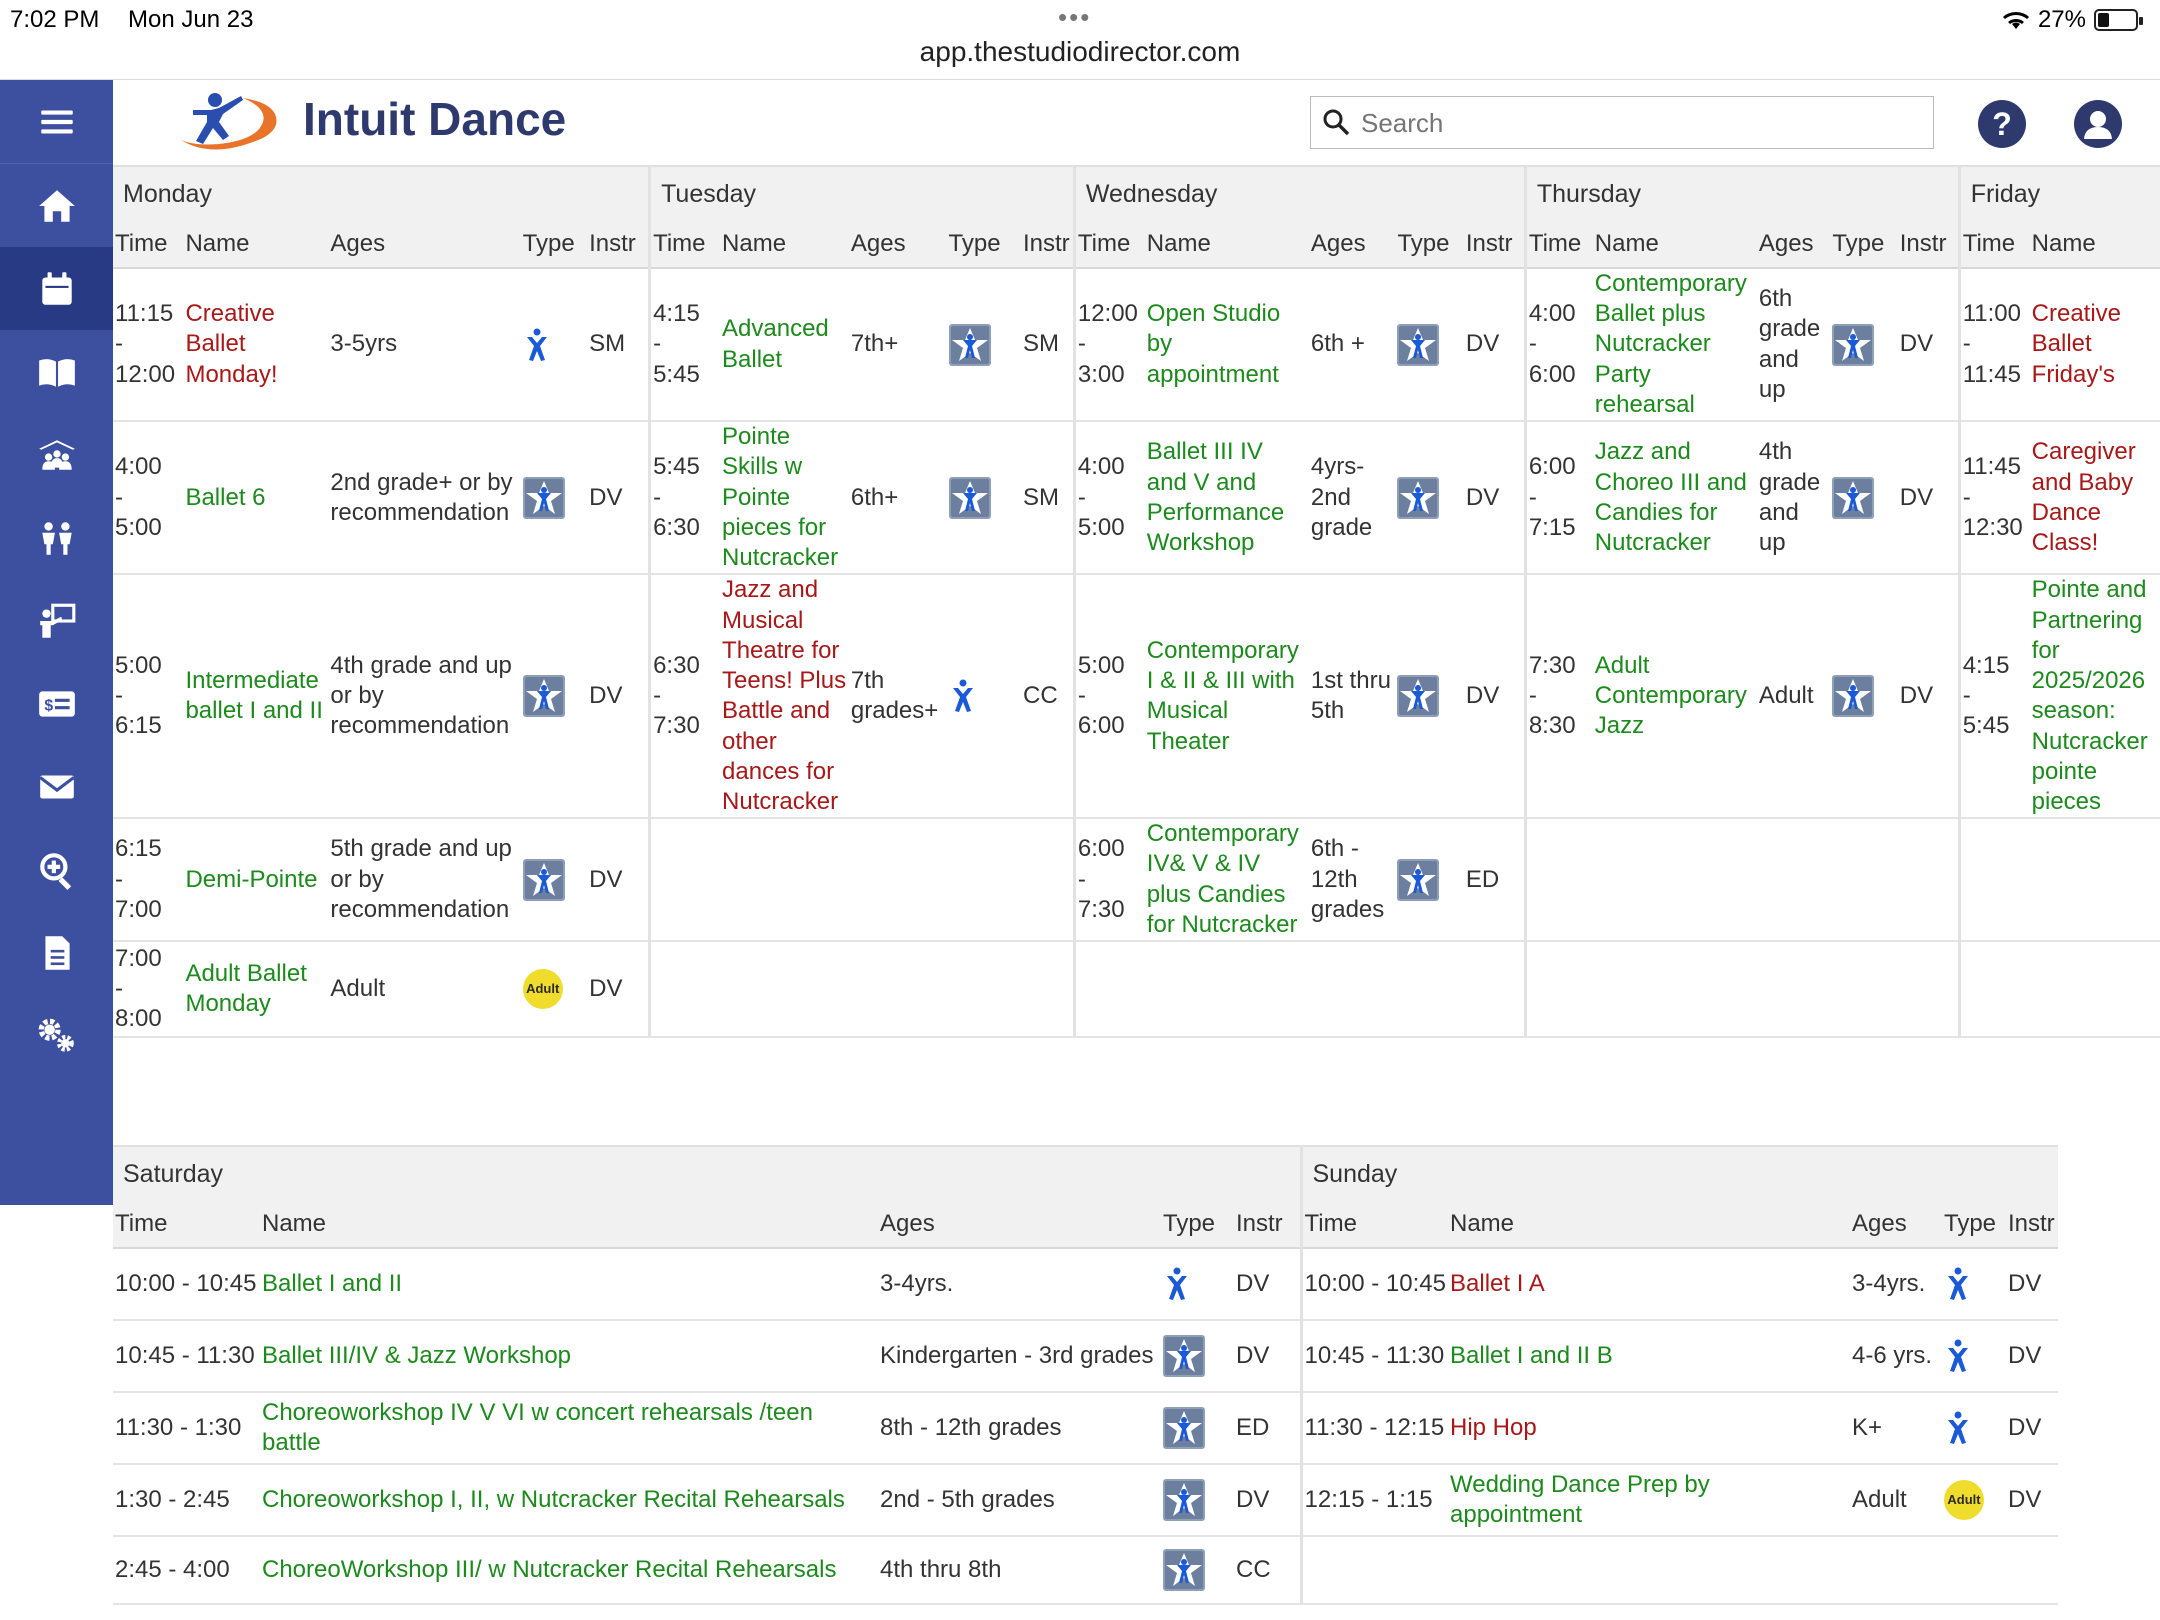 This screenshot has width=2160, height=1620. Describe the element at coordinates (56, 205) in the screenshot. I see `home-icon` at that location.